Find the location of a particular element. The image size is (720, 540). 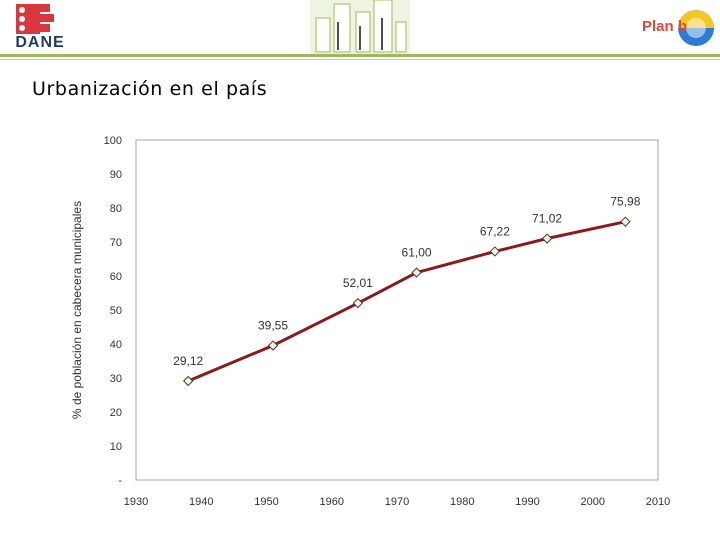

data-label: 39,55 is located at coordinates (273, 326).